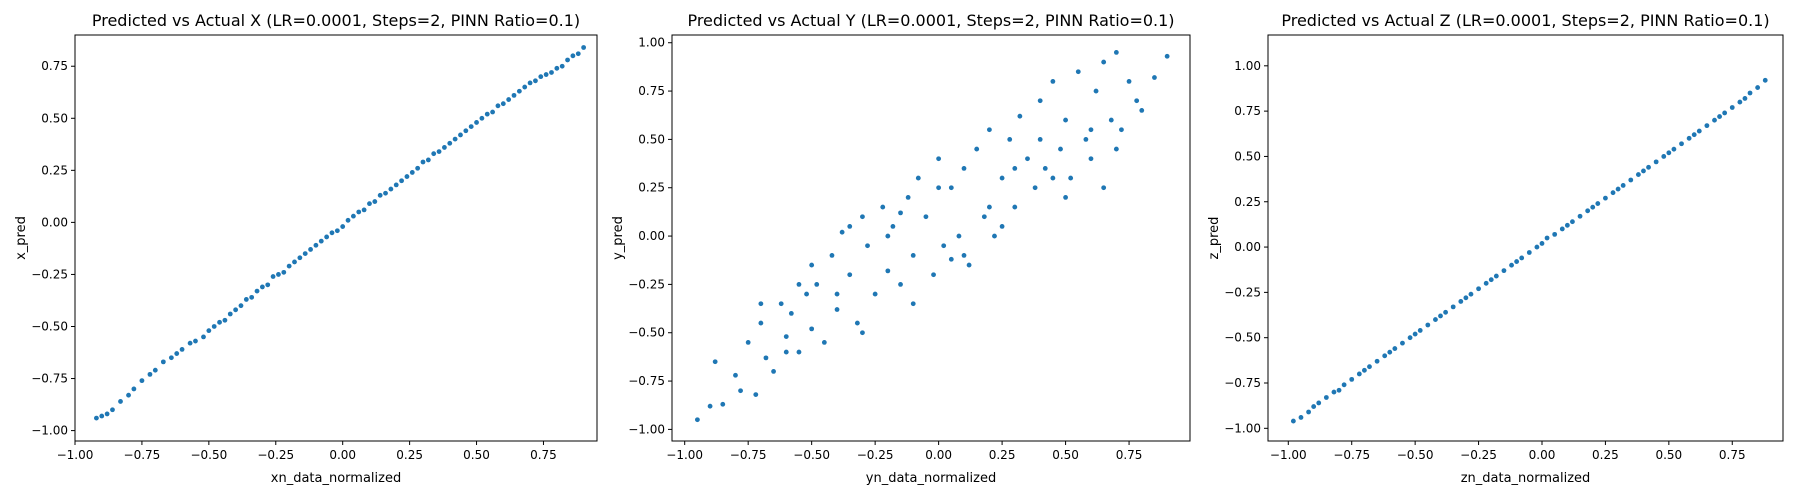  Describe the element at coordinates (811, 455) in the screenshot. I see `x-tick-label: −0.50` at that location.